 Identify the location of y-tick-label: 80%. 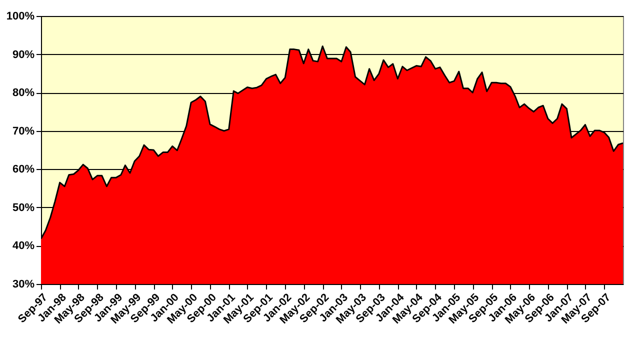
(23, 93).